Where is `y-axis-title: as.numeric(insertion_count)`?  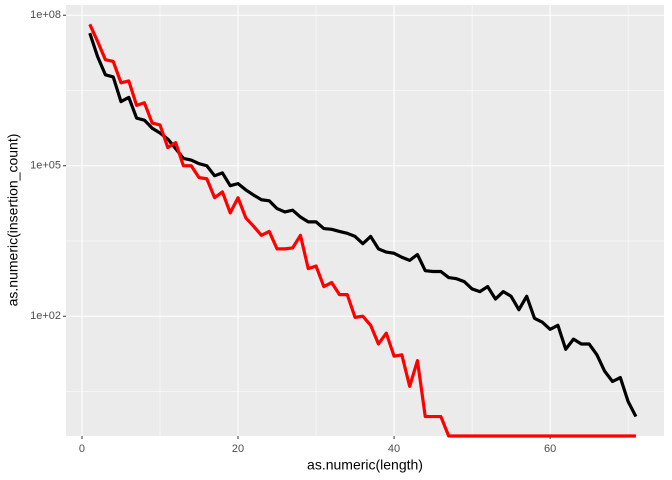
y-axis-title: as.numeric(insertion_count) is located at coordinates (13, 220).